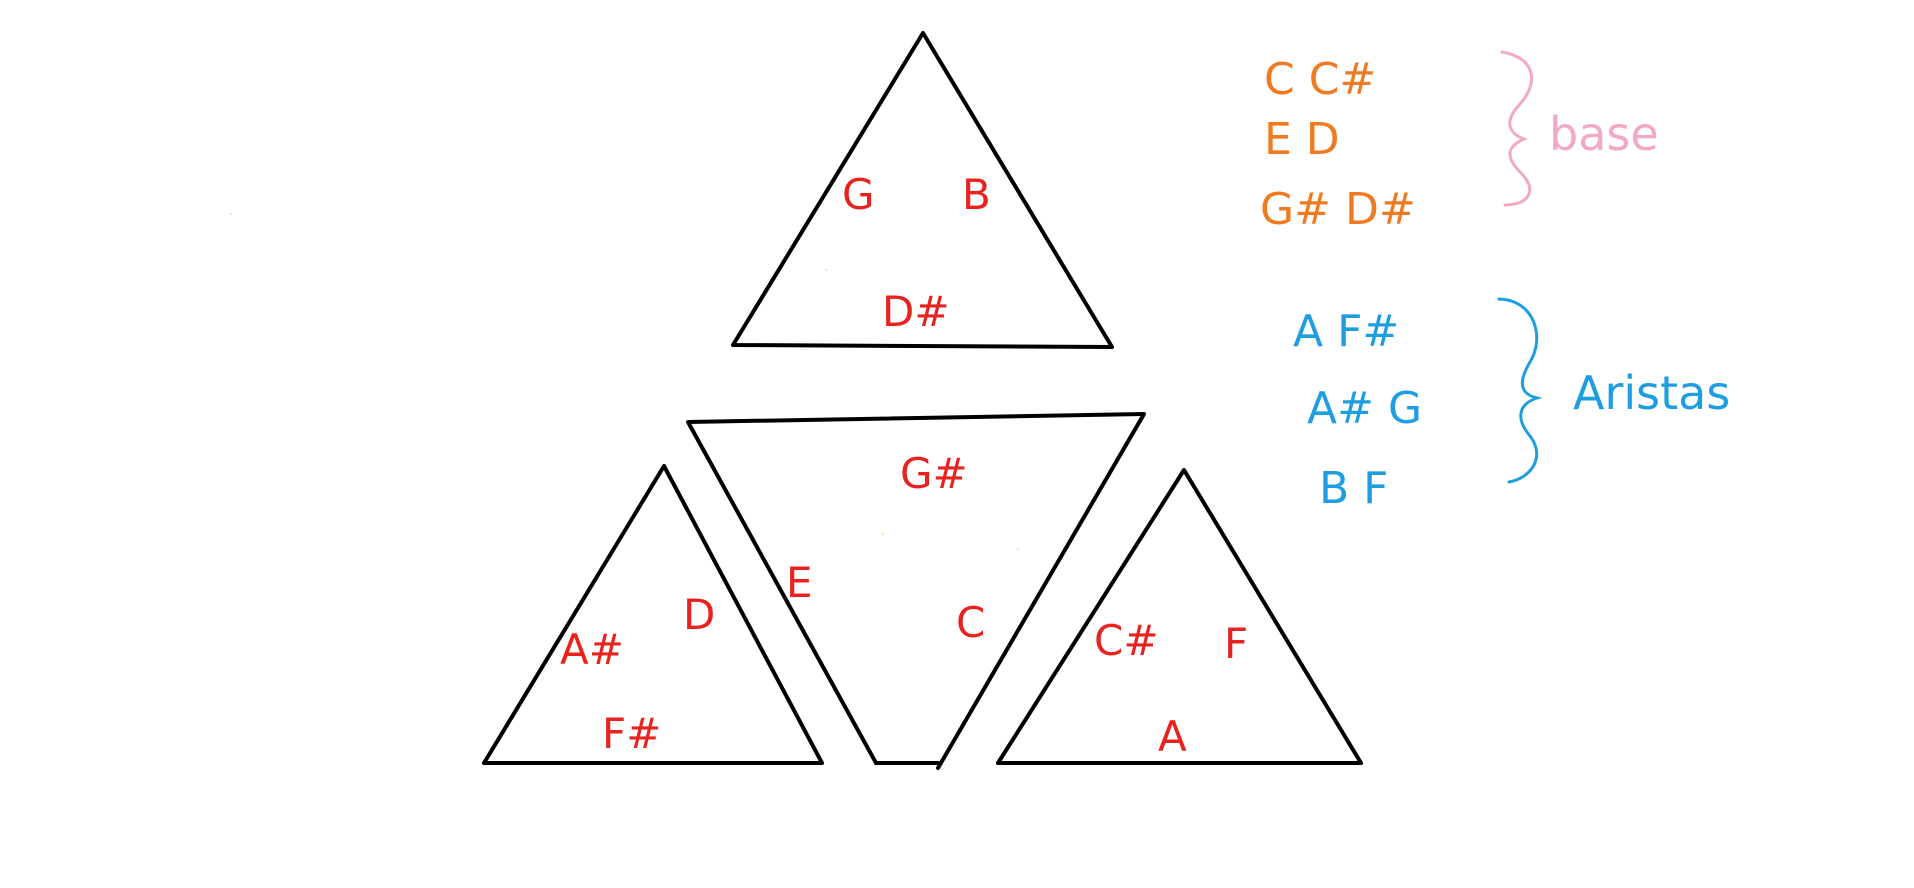  What do you see at coordinates (976, 194) in the screenshot?
I see `triangle-top-label-right: B` at bounding box center [976, 194].